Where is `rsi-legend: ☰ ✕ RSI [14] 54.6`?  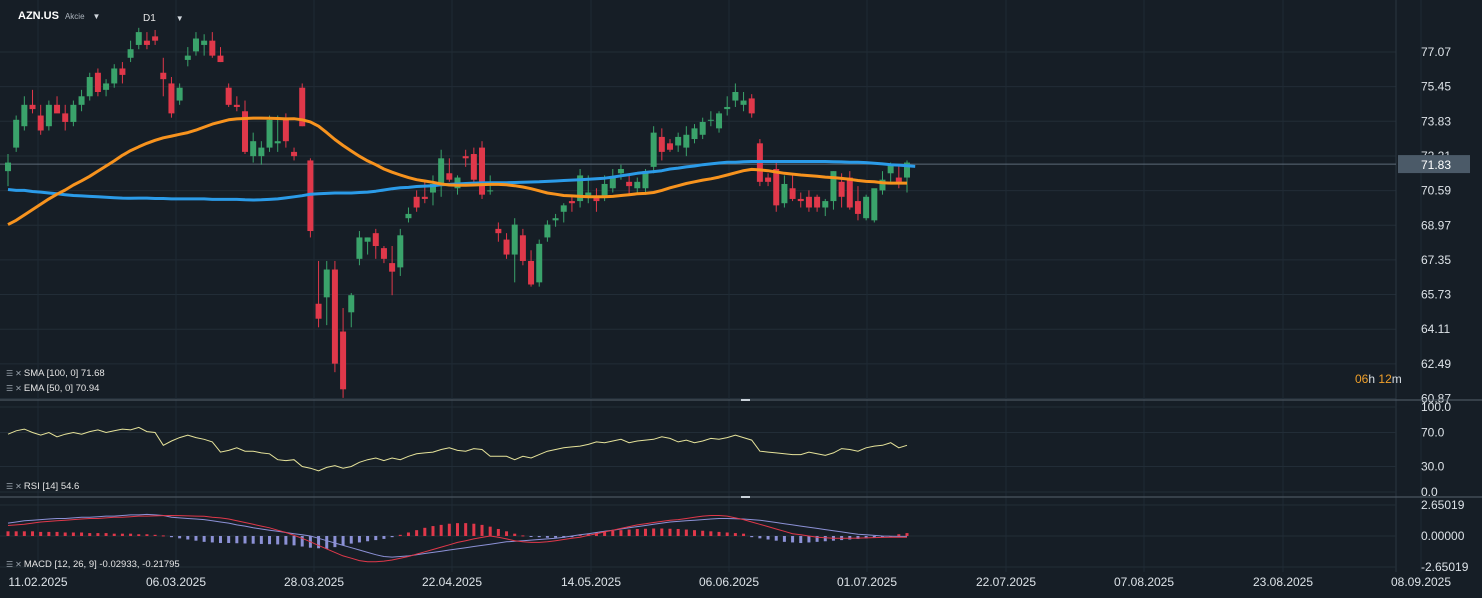
rsi-legend: ☰ ✕ RSI [14] 54.6 is located at coordinates (42, 486).